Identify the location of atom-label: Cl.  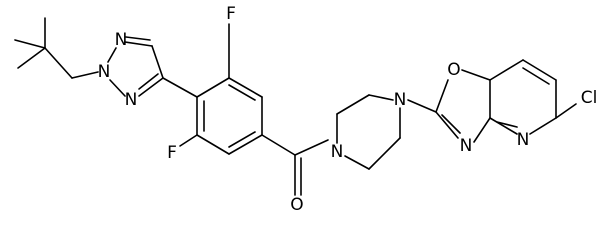
(589, 98).